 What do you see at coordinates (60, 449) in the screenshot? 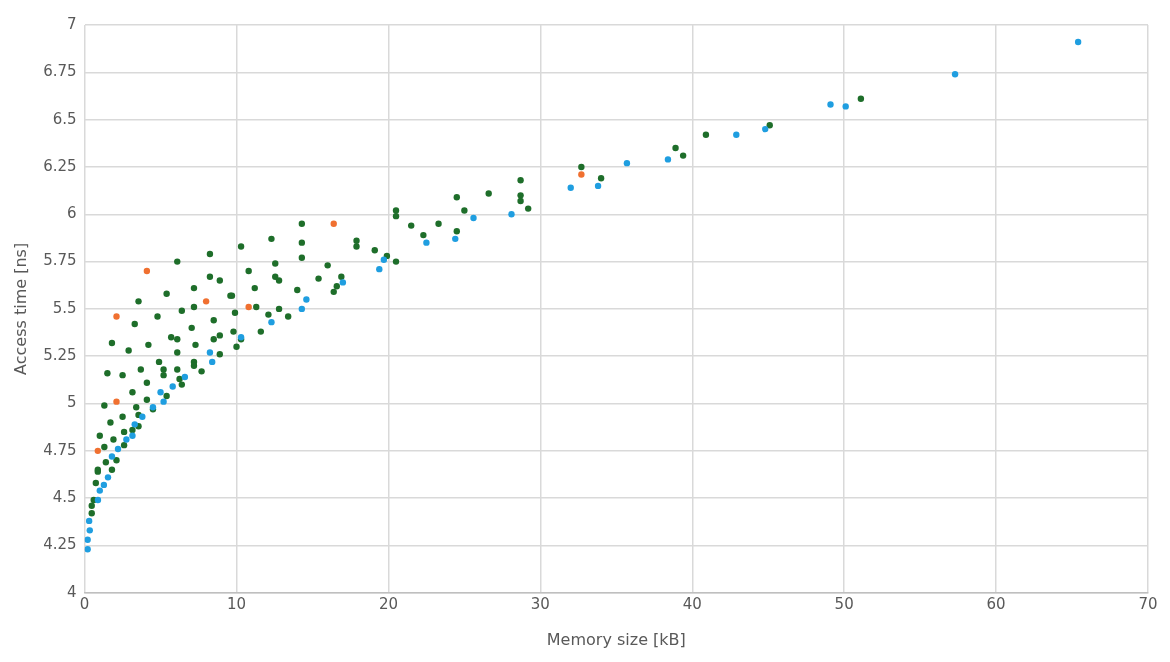
I see `y-tick-label: 4.75` at bounding box center [60, 449].